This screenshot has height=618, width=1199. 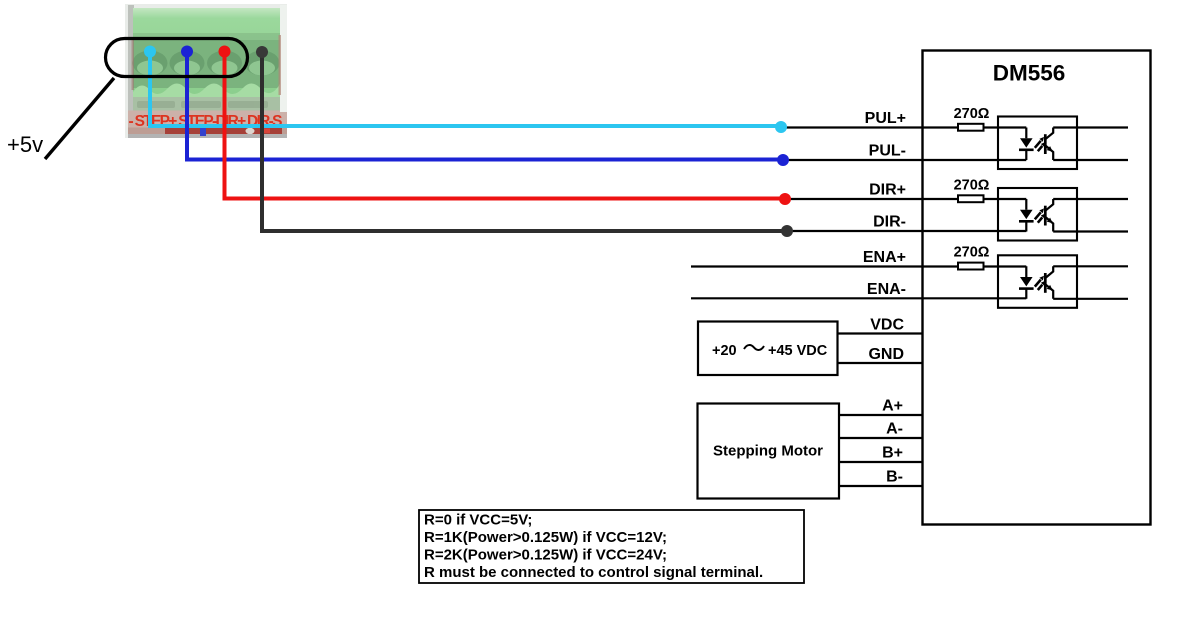 I want to click on svg-text: A+, so click(x=892, y=406).